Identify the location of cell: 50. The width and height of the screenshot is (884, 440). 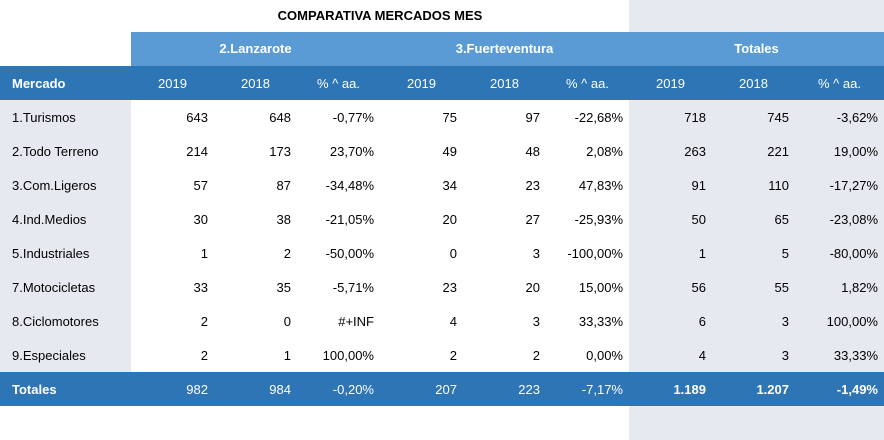
(698, 219).